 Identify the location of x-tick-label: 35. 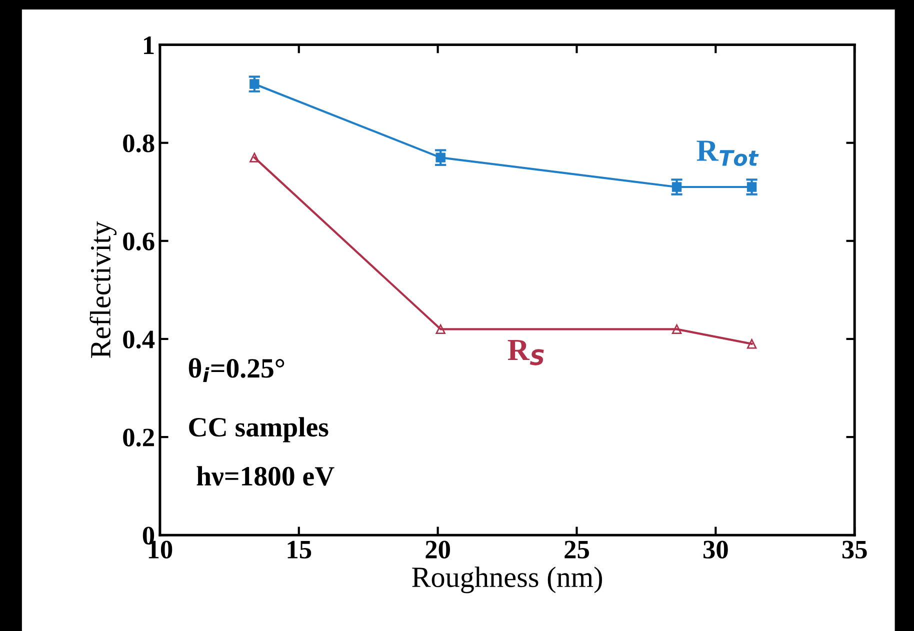
(854, 549).